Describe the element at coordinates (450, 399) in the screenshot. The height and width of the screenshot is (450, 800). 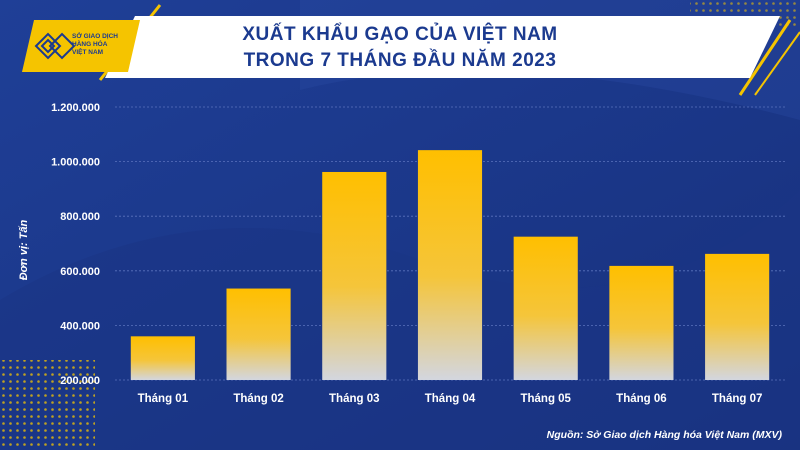
I see `x-tick-label: Tháng 04` at that location.